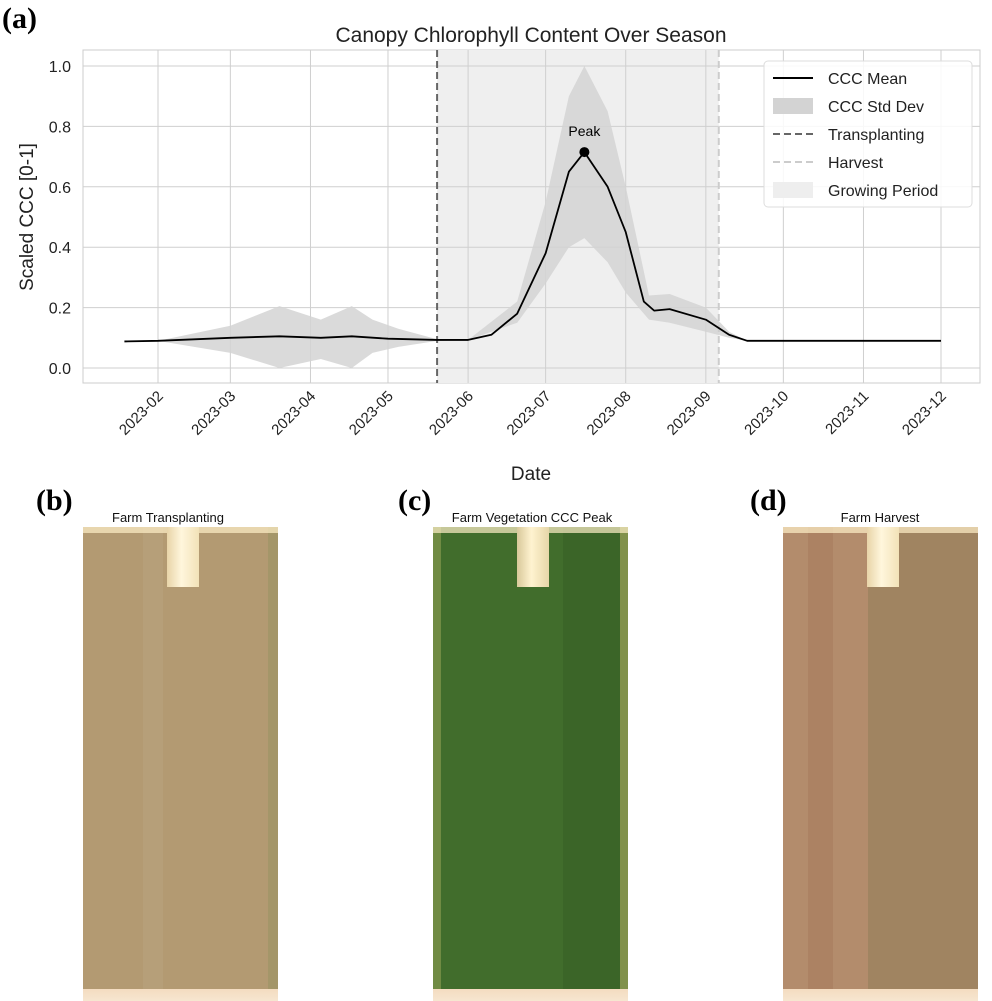 The width and height of the screenshot is (992, 1001). I want to click on x-tick-label: 2023-09, so click(689, 413).